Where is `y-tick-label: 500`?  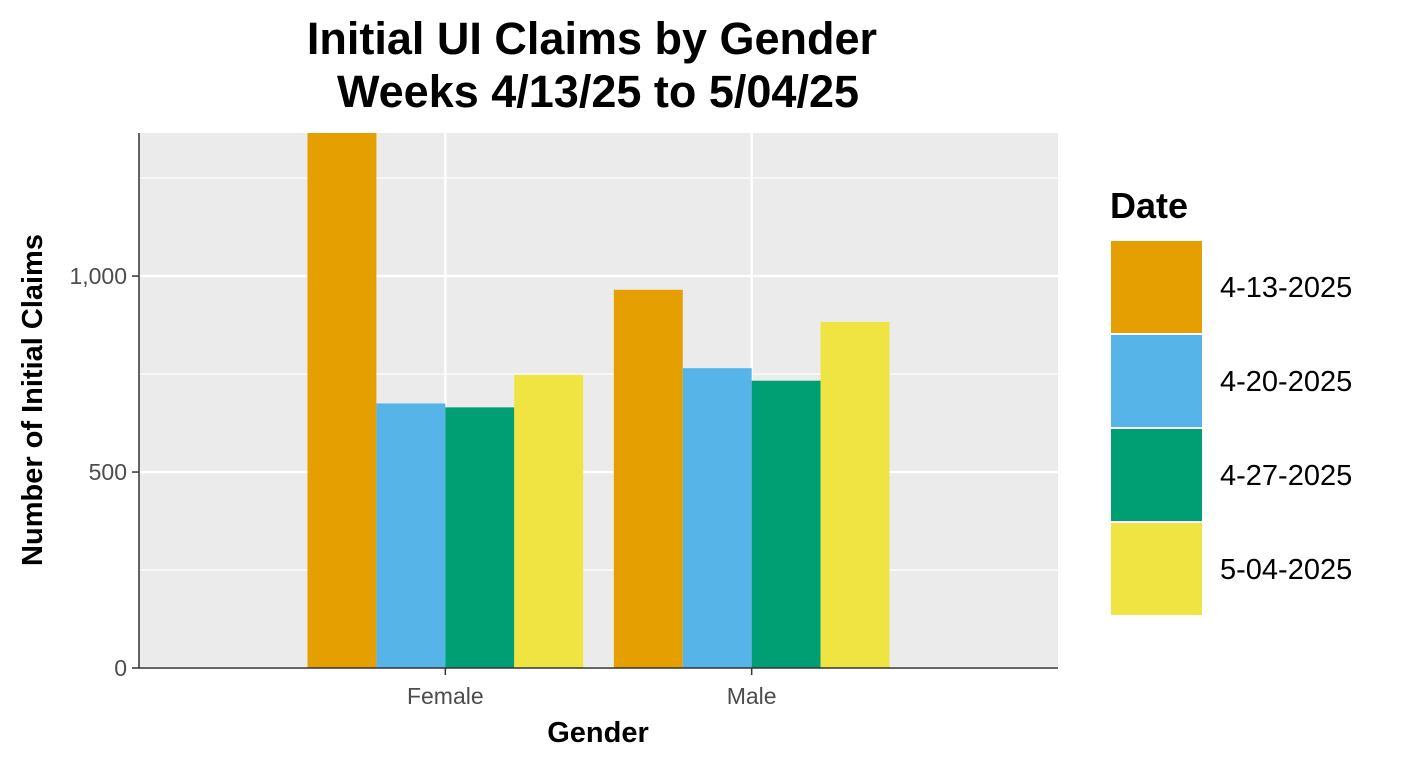 y-tick-label: 500 is located at coordinates (108, 472).